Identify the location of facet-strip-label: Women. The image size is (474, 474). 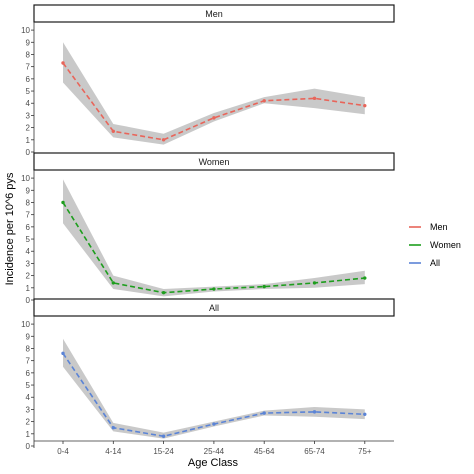
(214, 162).